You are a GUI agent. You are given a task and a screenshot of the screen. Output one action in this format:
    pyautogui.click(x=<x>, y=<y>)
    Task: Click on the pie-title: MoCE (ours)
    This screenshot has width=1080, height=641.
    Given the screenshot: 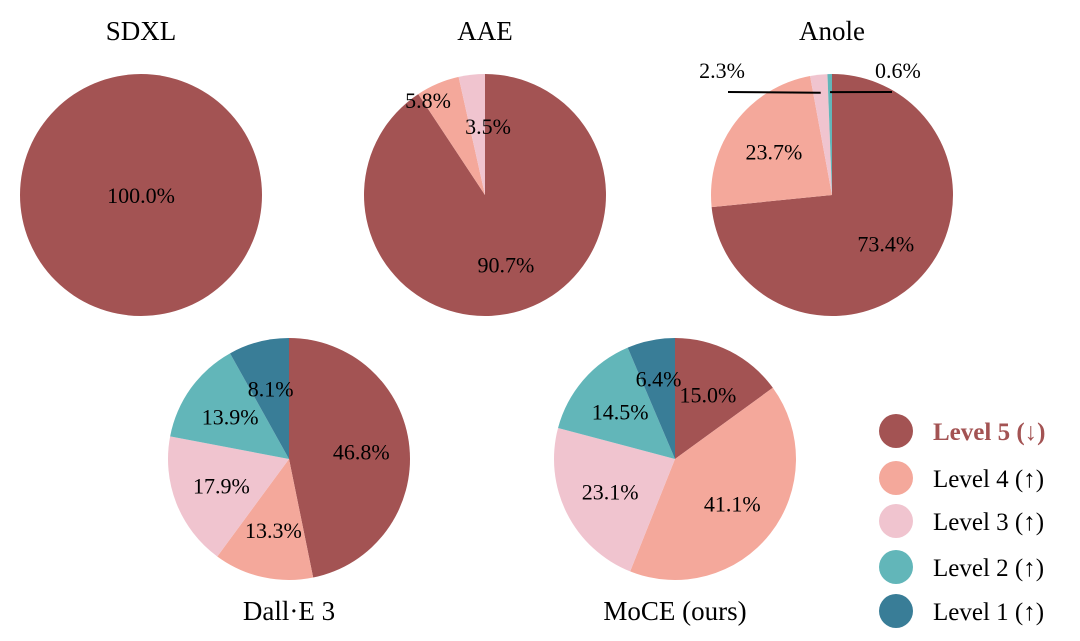 What is the action you would take?
    pyautogui.click(x=674, y=611)
    